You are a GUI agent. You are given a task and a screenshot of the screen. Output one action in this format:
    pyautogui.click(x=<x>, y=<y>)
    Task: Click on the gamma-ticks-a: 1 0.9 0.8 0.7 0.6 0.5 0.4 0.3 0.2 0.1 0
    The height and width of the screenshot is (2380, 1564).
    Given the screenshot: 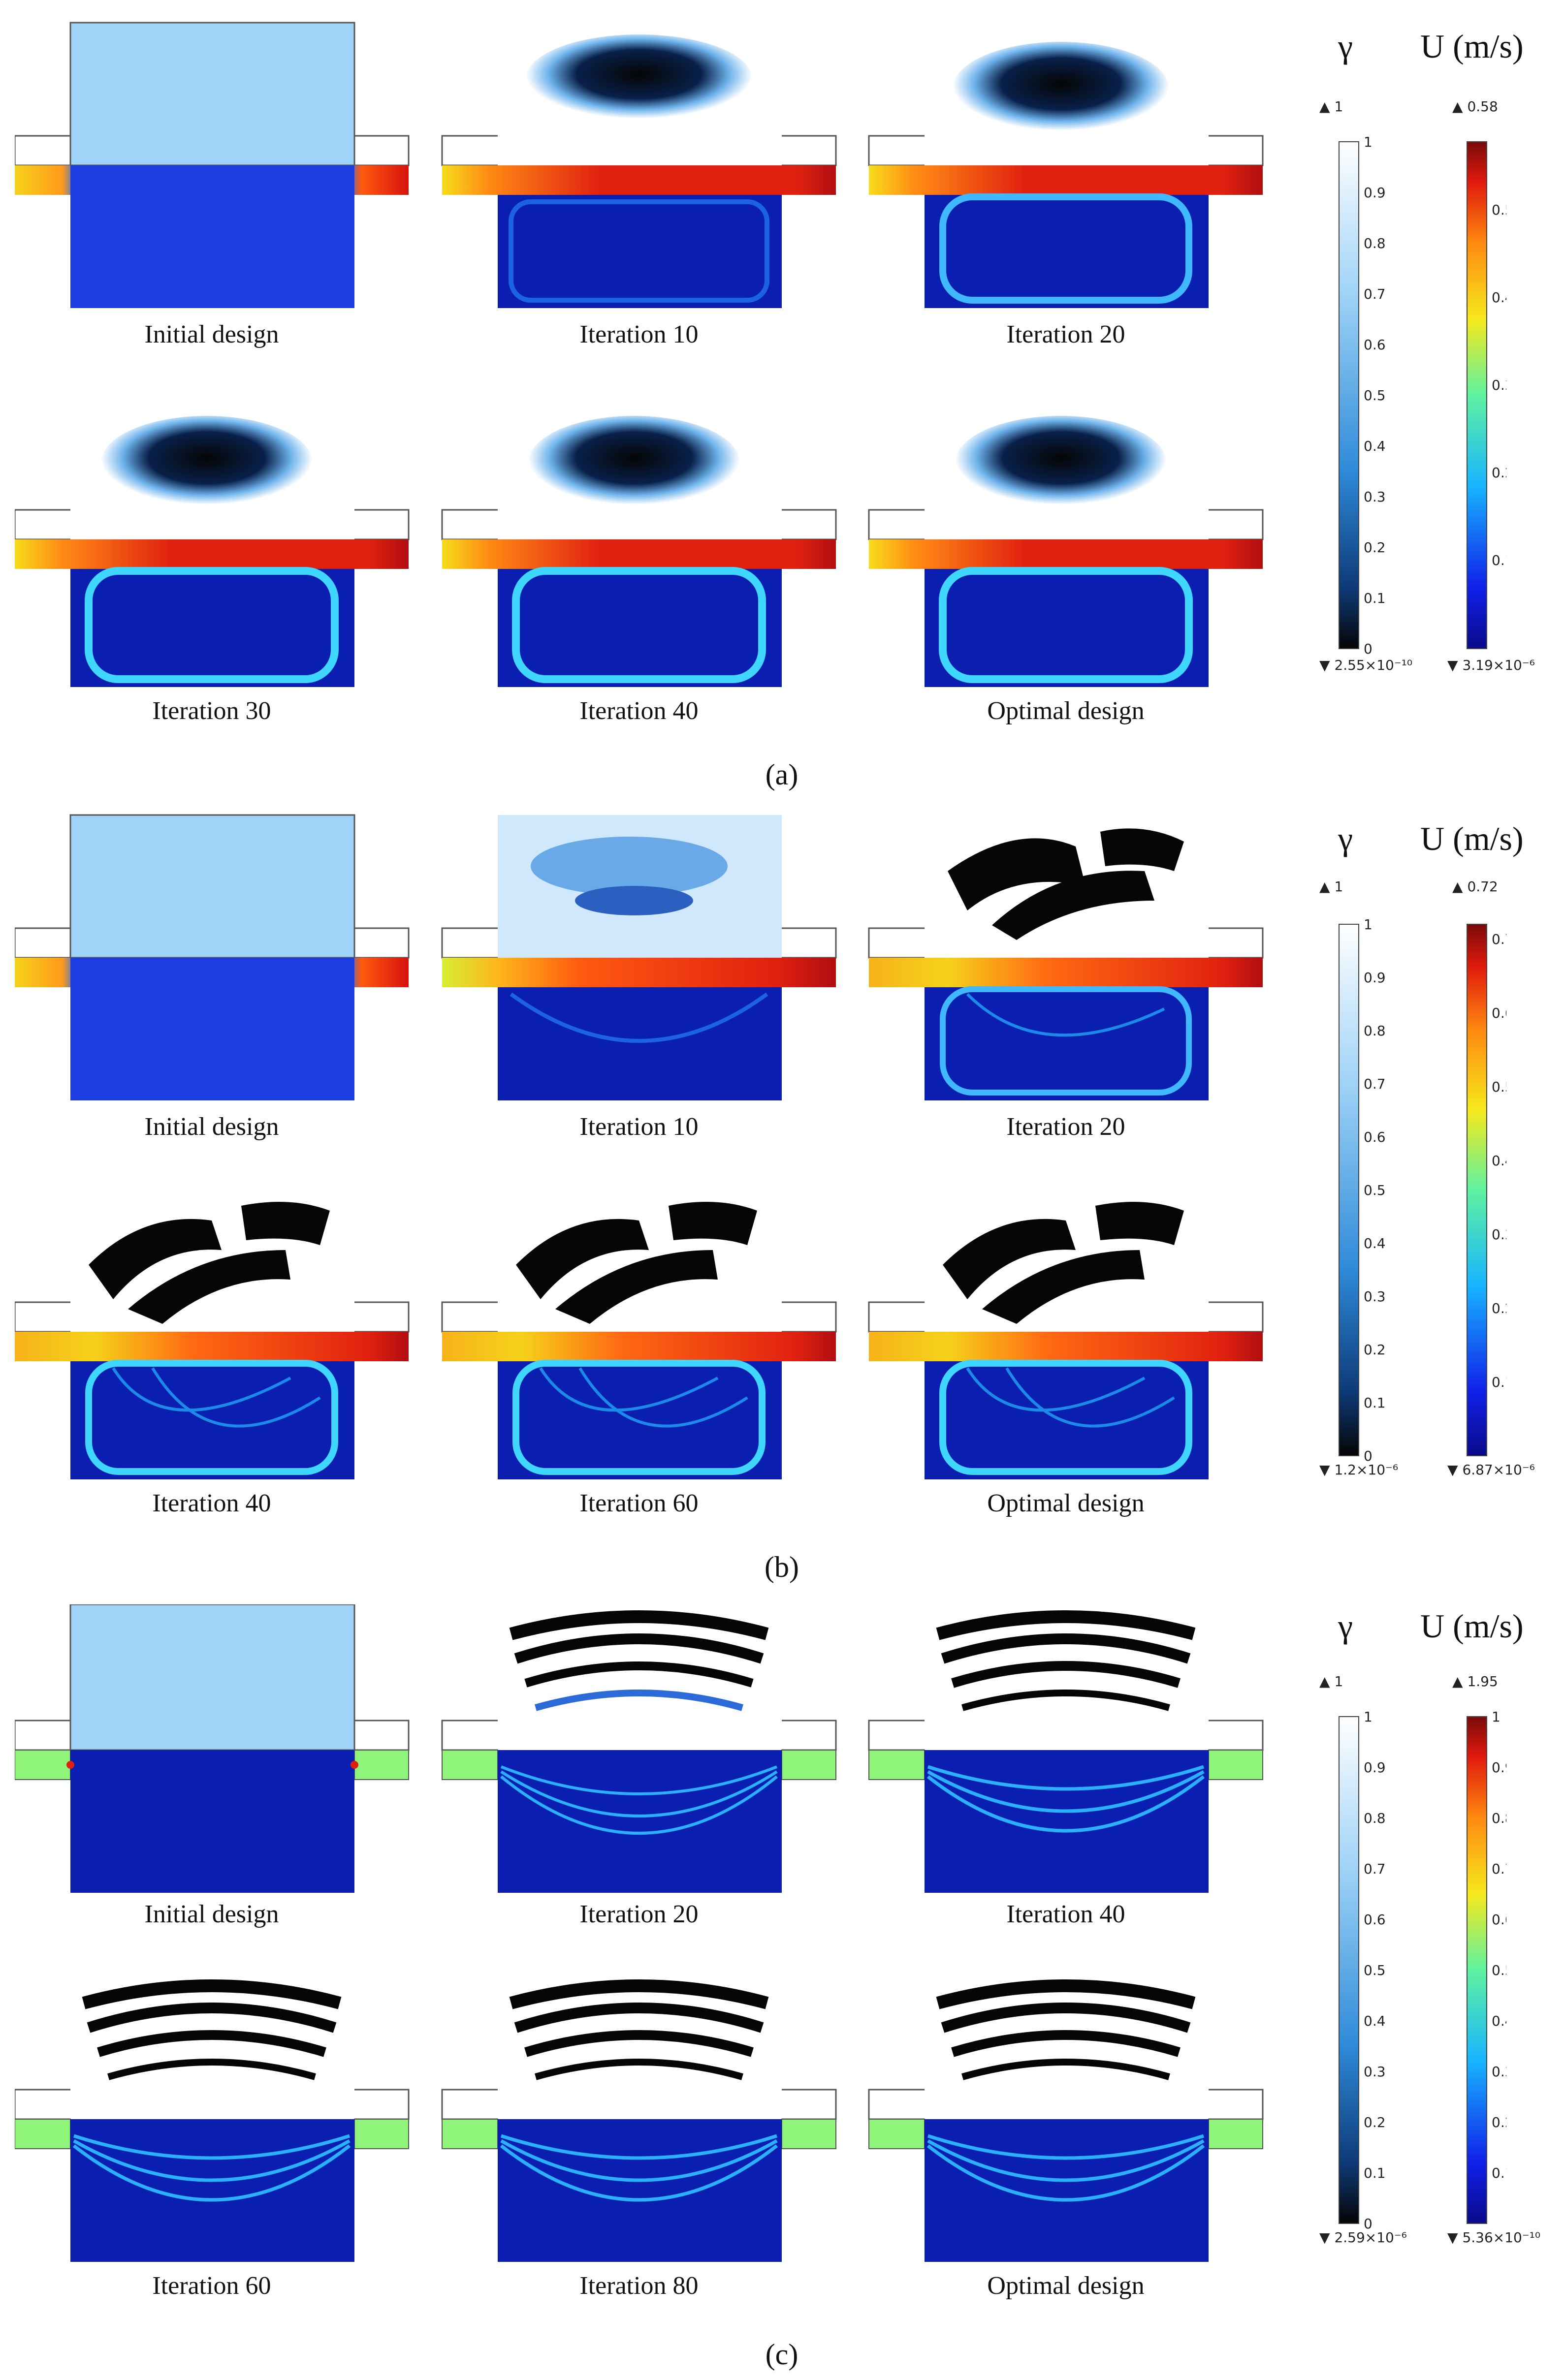 What is the action you would take?
    pyautogui.click(x=1375, y=395)
    